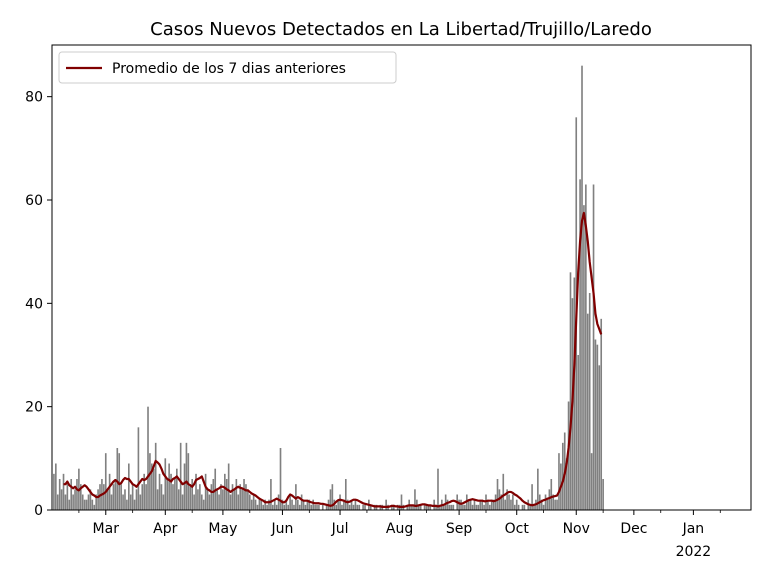 This screenshot has width=768, height=576. I want to click on x-tick-label: Apr, so click(165, 529).